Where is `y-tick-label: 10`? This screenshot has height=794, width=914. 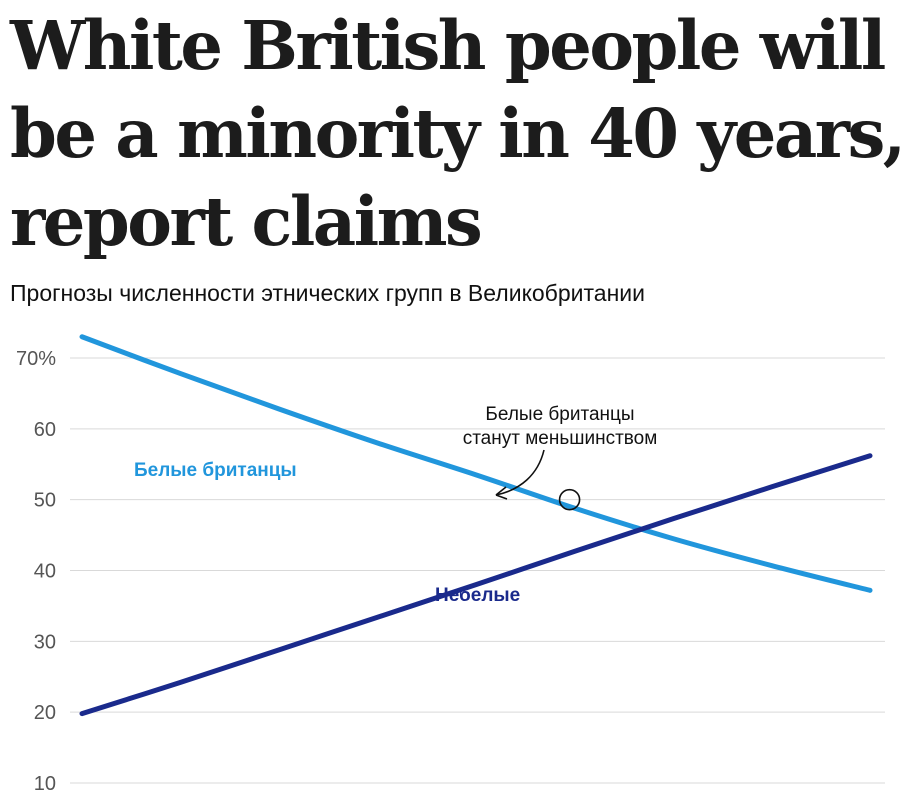 y-tick-label: 10 is located at coordinates (45, 783).